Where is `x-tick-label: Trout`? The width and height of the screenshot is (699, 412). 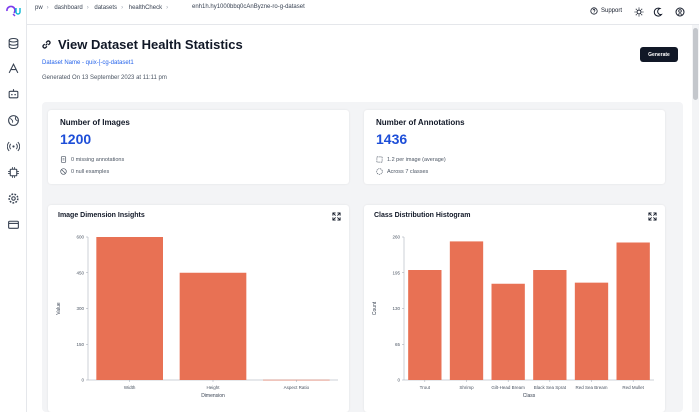
x-tick-label: Trout is located at coordinates (425, 387).